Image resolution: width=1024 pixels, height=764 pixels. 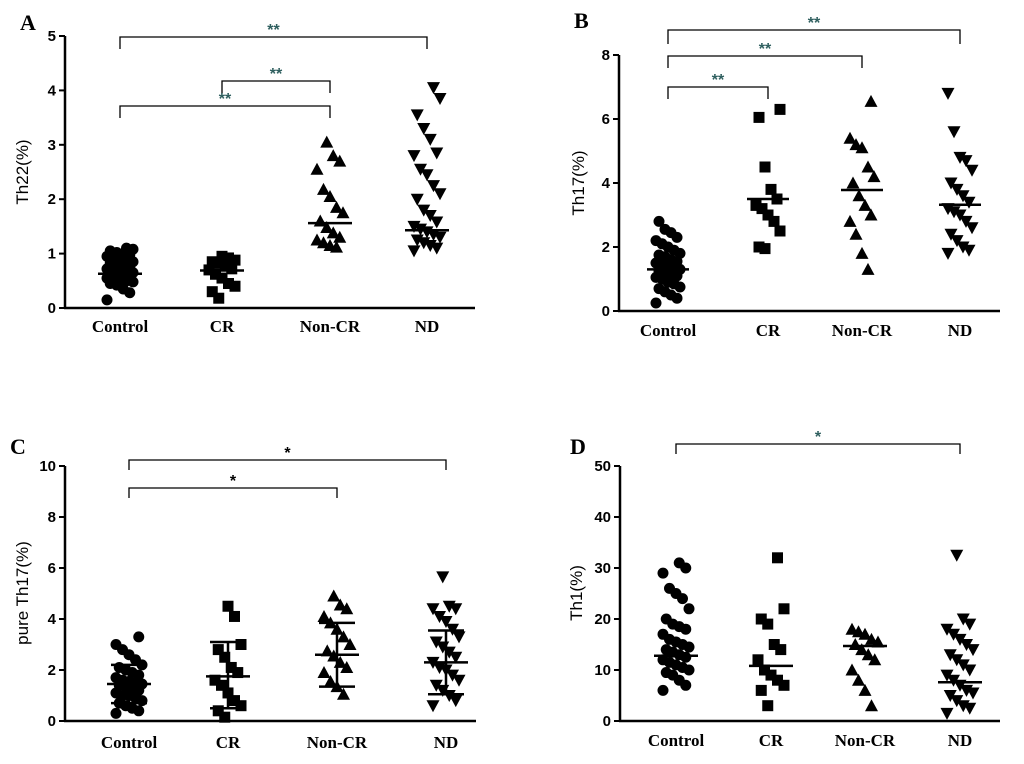 I want to click on y-tick-label: 30, so click(x=602, y=568).